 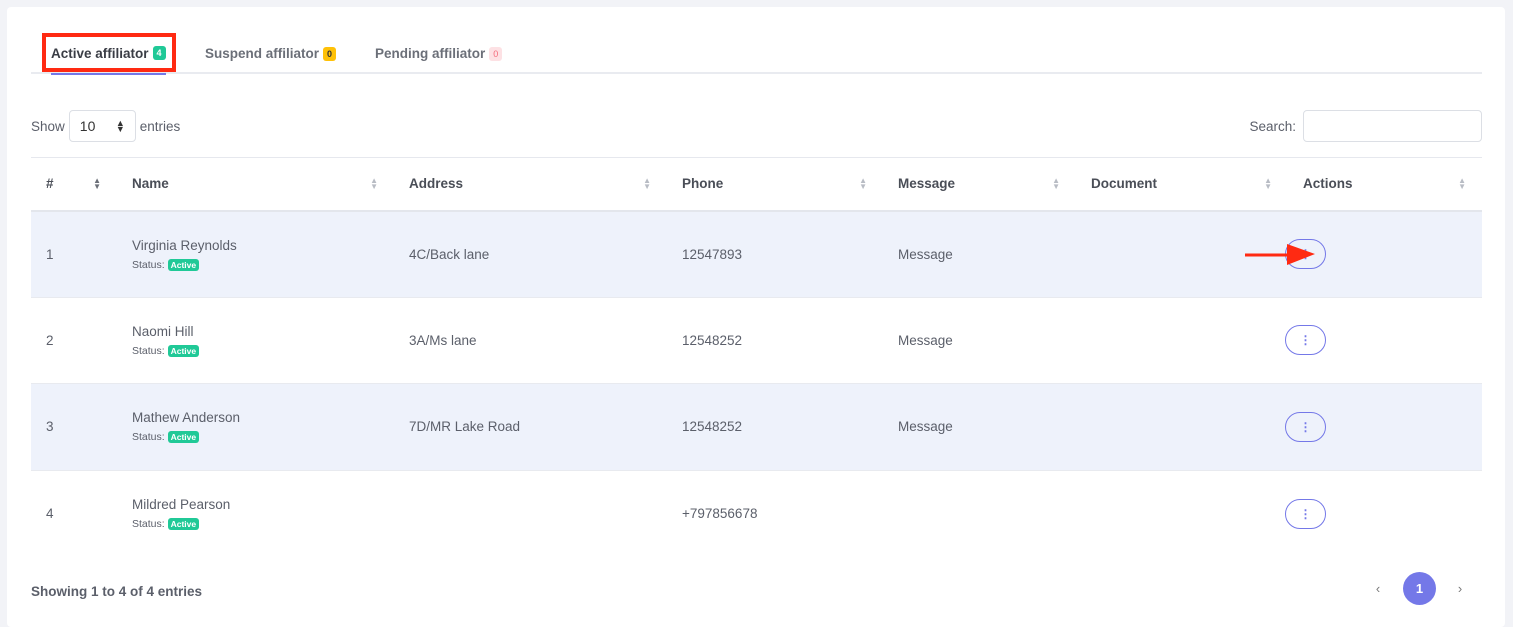 I want to click on phone-cell: 12547893, so click(x=775, y=253).